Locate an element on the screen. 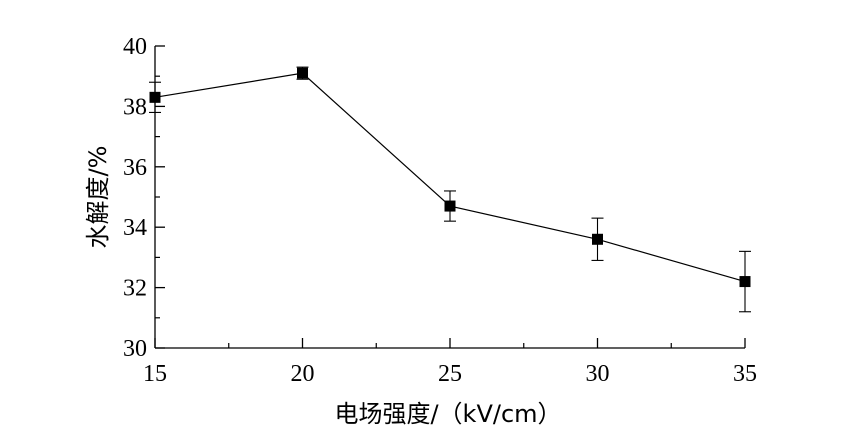  x-tick-label: 20 is located at coordinates (303, 374).